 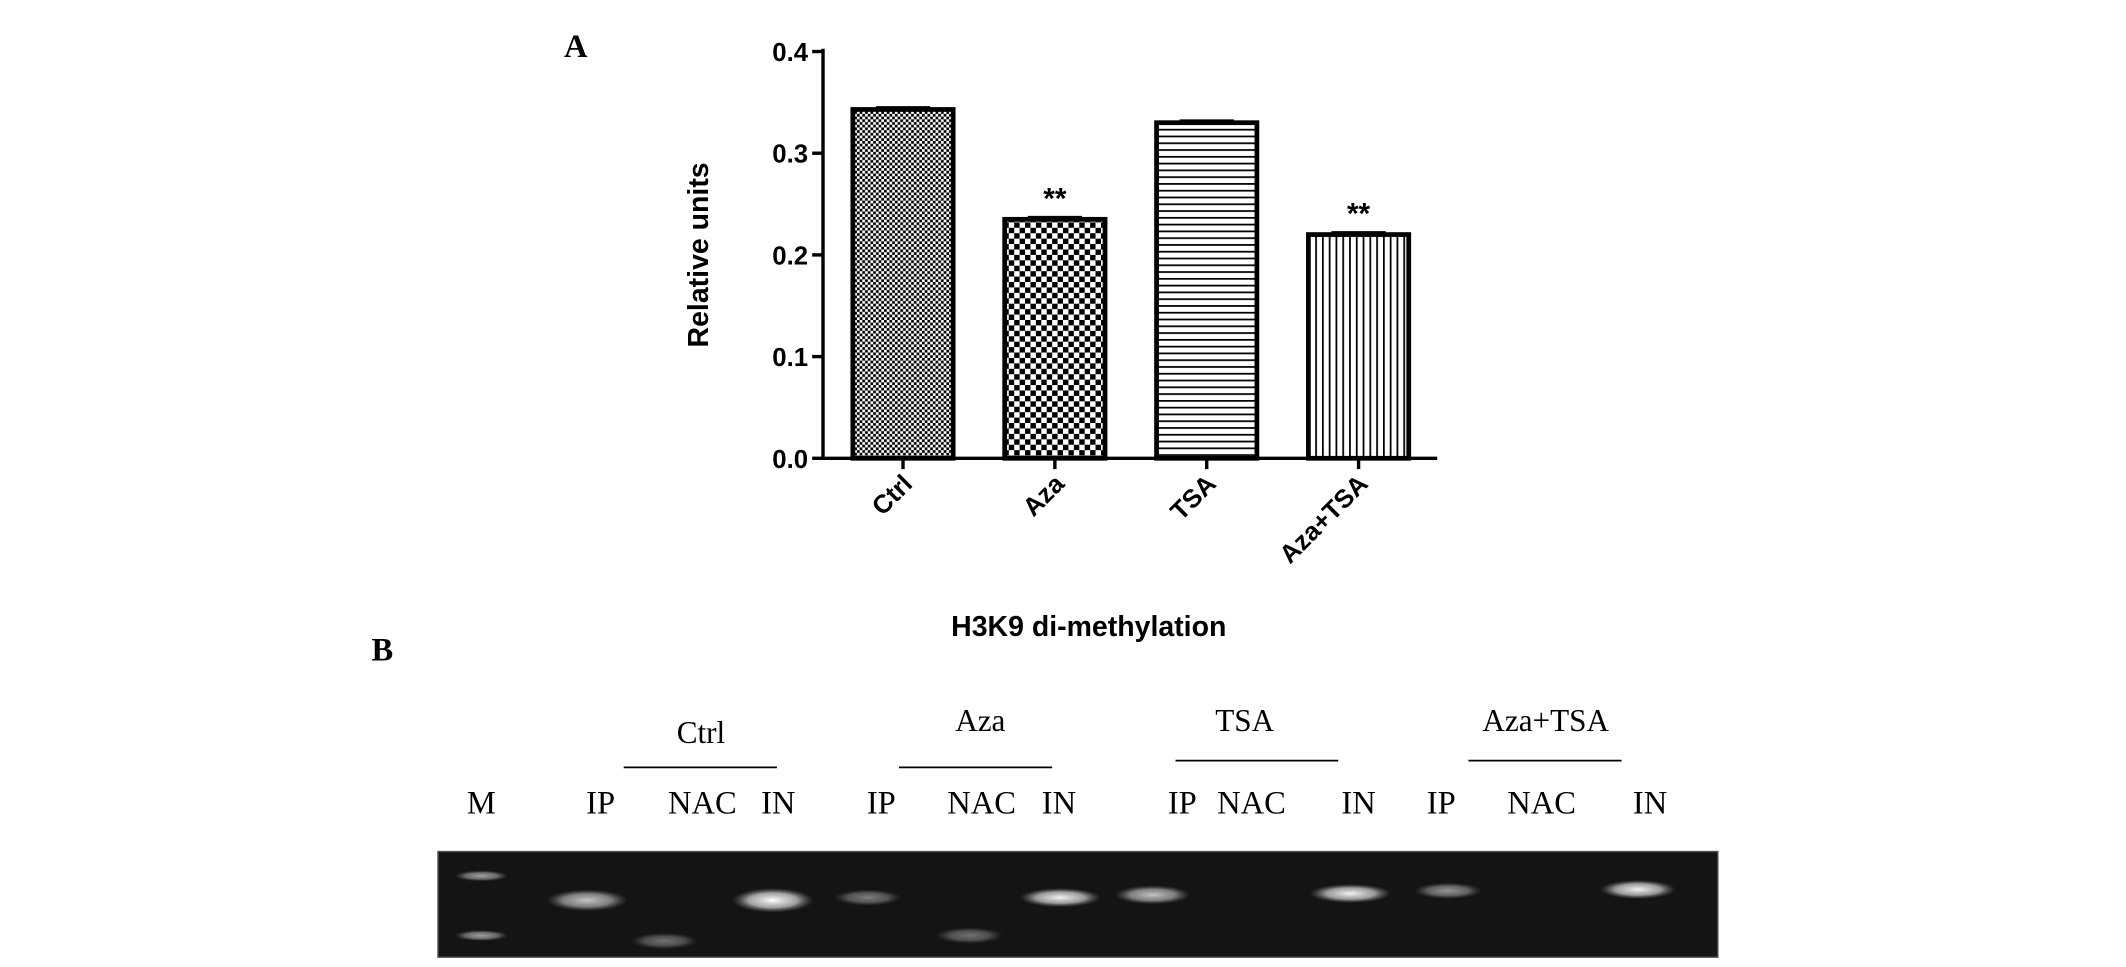 What do you see at coordinates (790, 256) in the screenshot?
I see `y-tick-label: 0.2` at bounding box center [790, 256].